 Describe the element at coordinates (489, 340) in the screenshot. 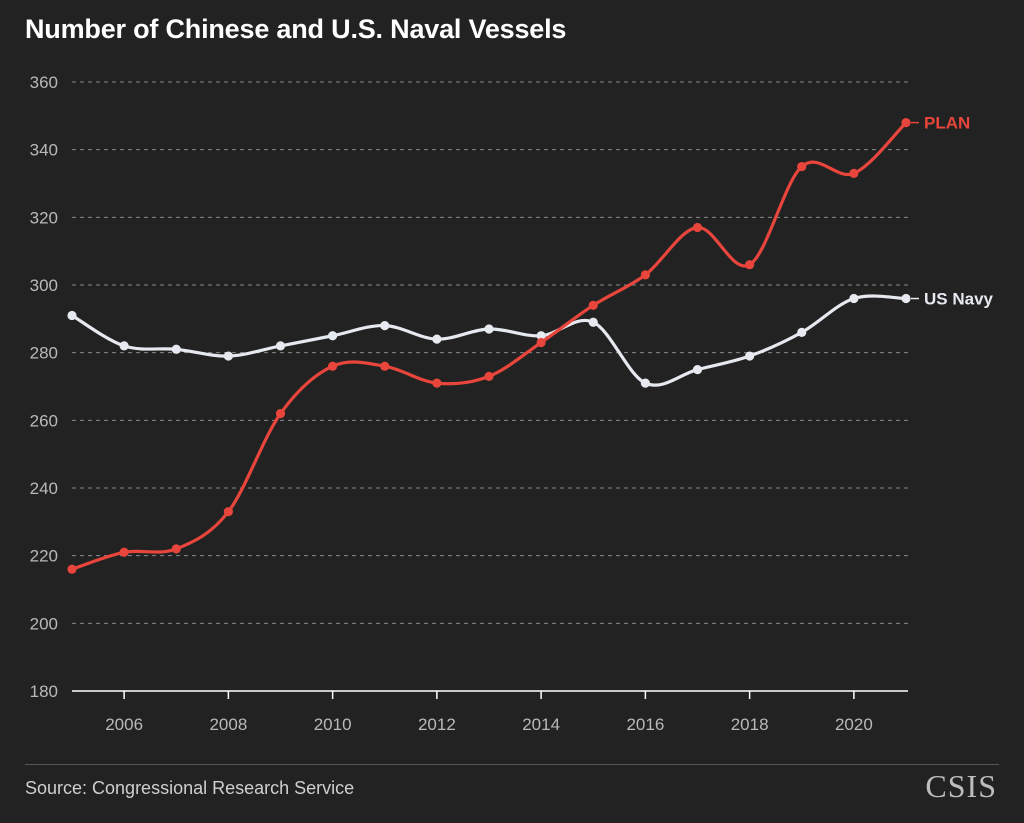

I see `series-us-navy` at that location.